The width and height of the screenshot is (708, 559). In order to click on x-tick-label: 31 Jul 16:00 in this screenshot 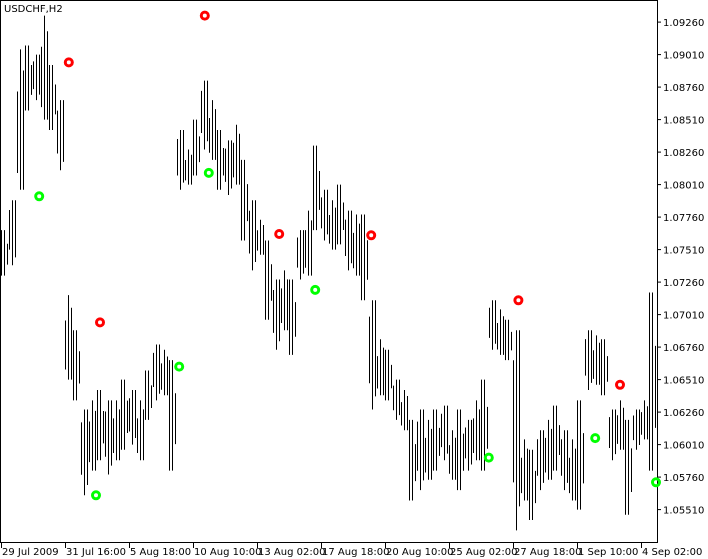, I will do `click(96, 552)`.